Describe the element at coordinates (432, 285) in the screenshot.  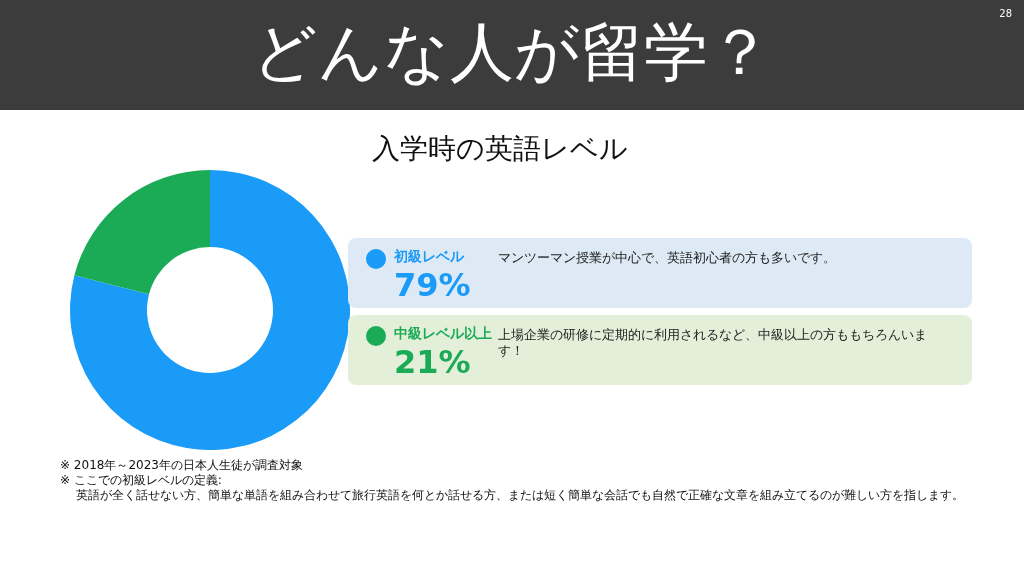
I see `data-label: 79%` at that location.